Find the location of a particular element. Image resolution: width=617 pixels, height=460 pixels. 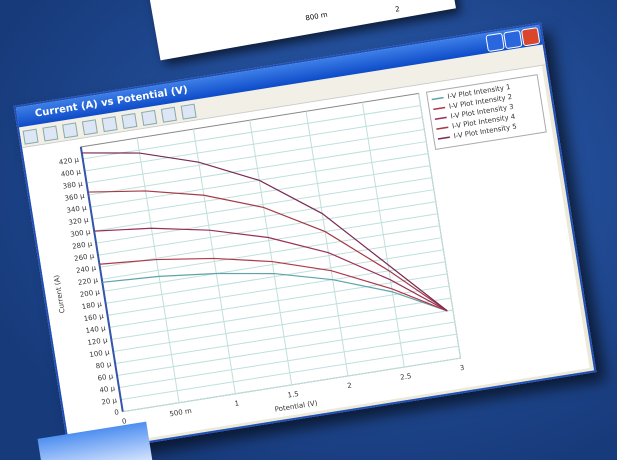

y-tick-label: 60 µ is located at coordinates (105, 377).